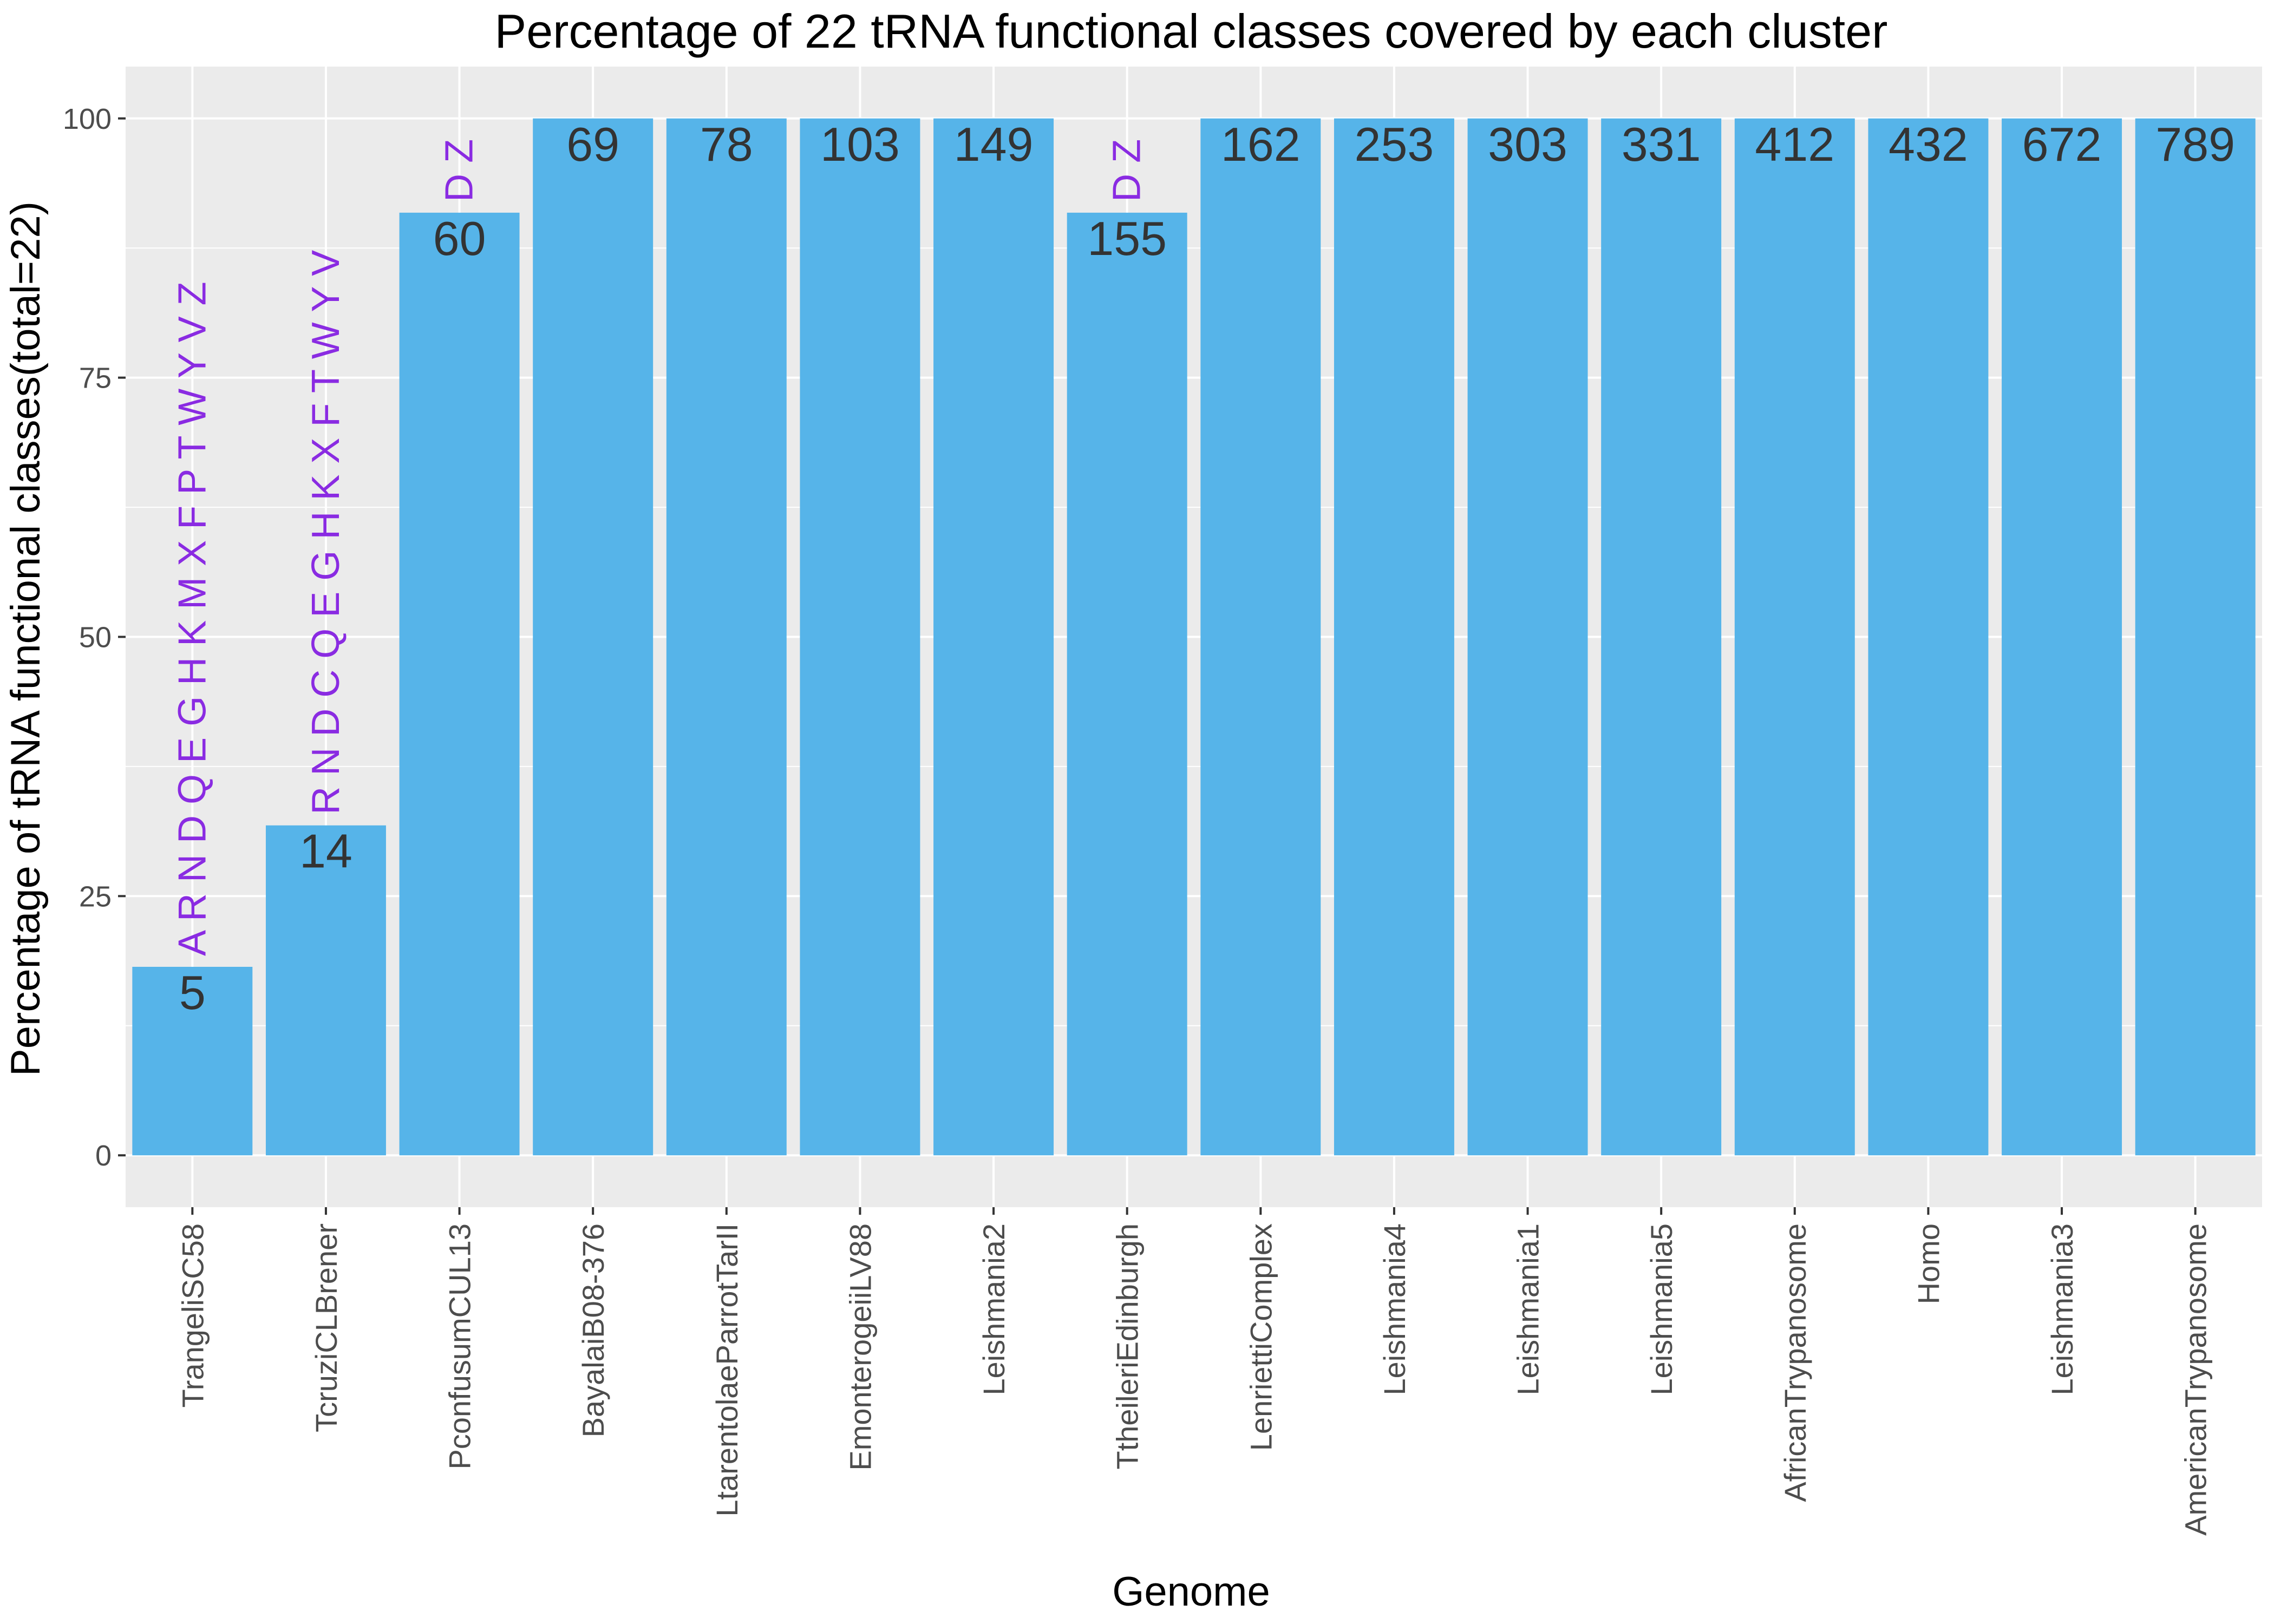  What do you see at coordinates (1395, 144) in the screenshot?
I see `count-label: 253` at bounding box center [1395, 144].